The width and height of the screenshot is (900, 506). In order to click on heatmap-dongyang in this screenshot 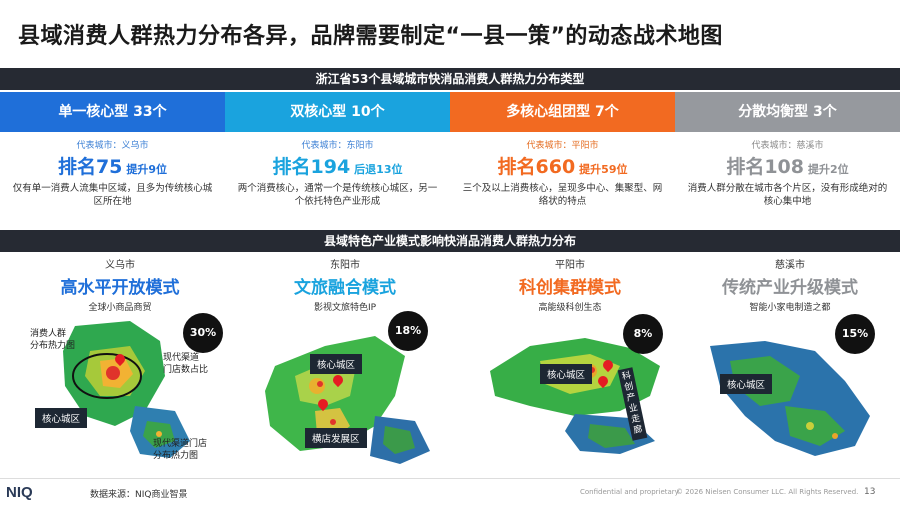, I will do `click(347, 400)`.